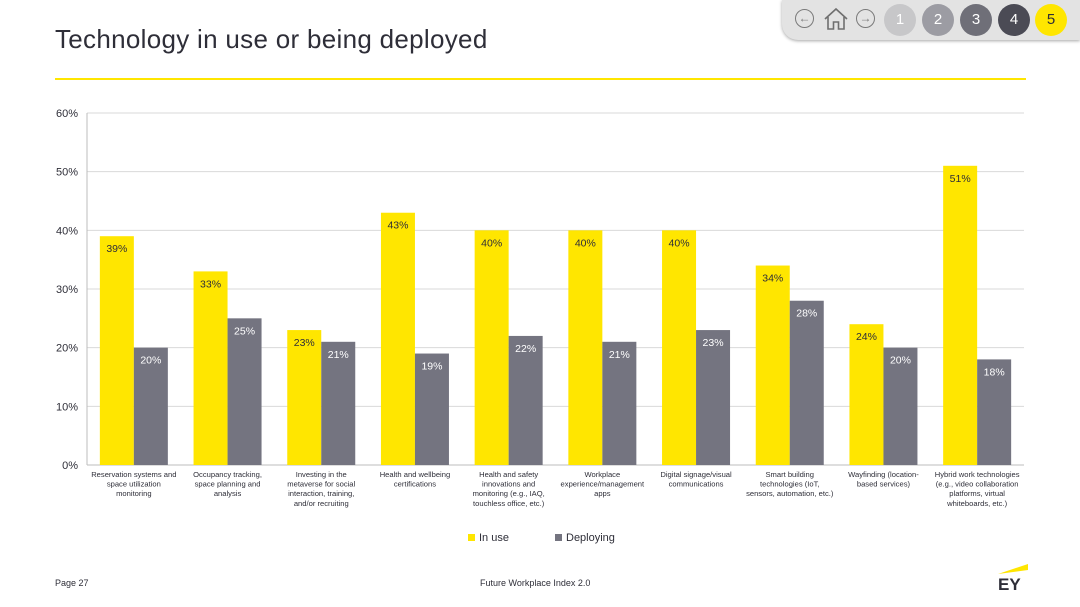 Image resolution: width=1080 pixels, height=607 pixels. I want to click on title-underline, so click(540, 79).